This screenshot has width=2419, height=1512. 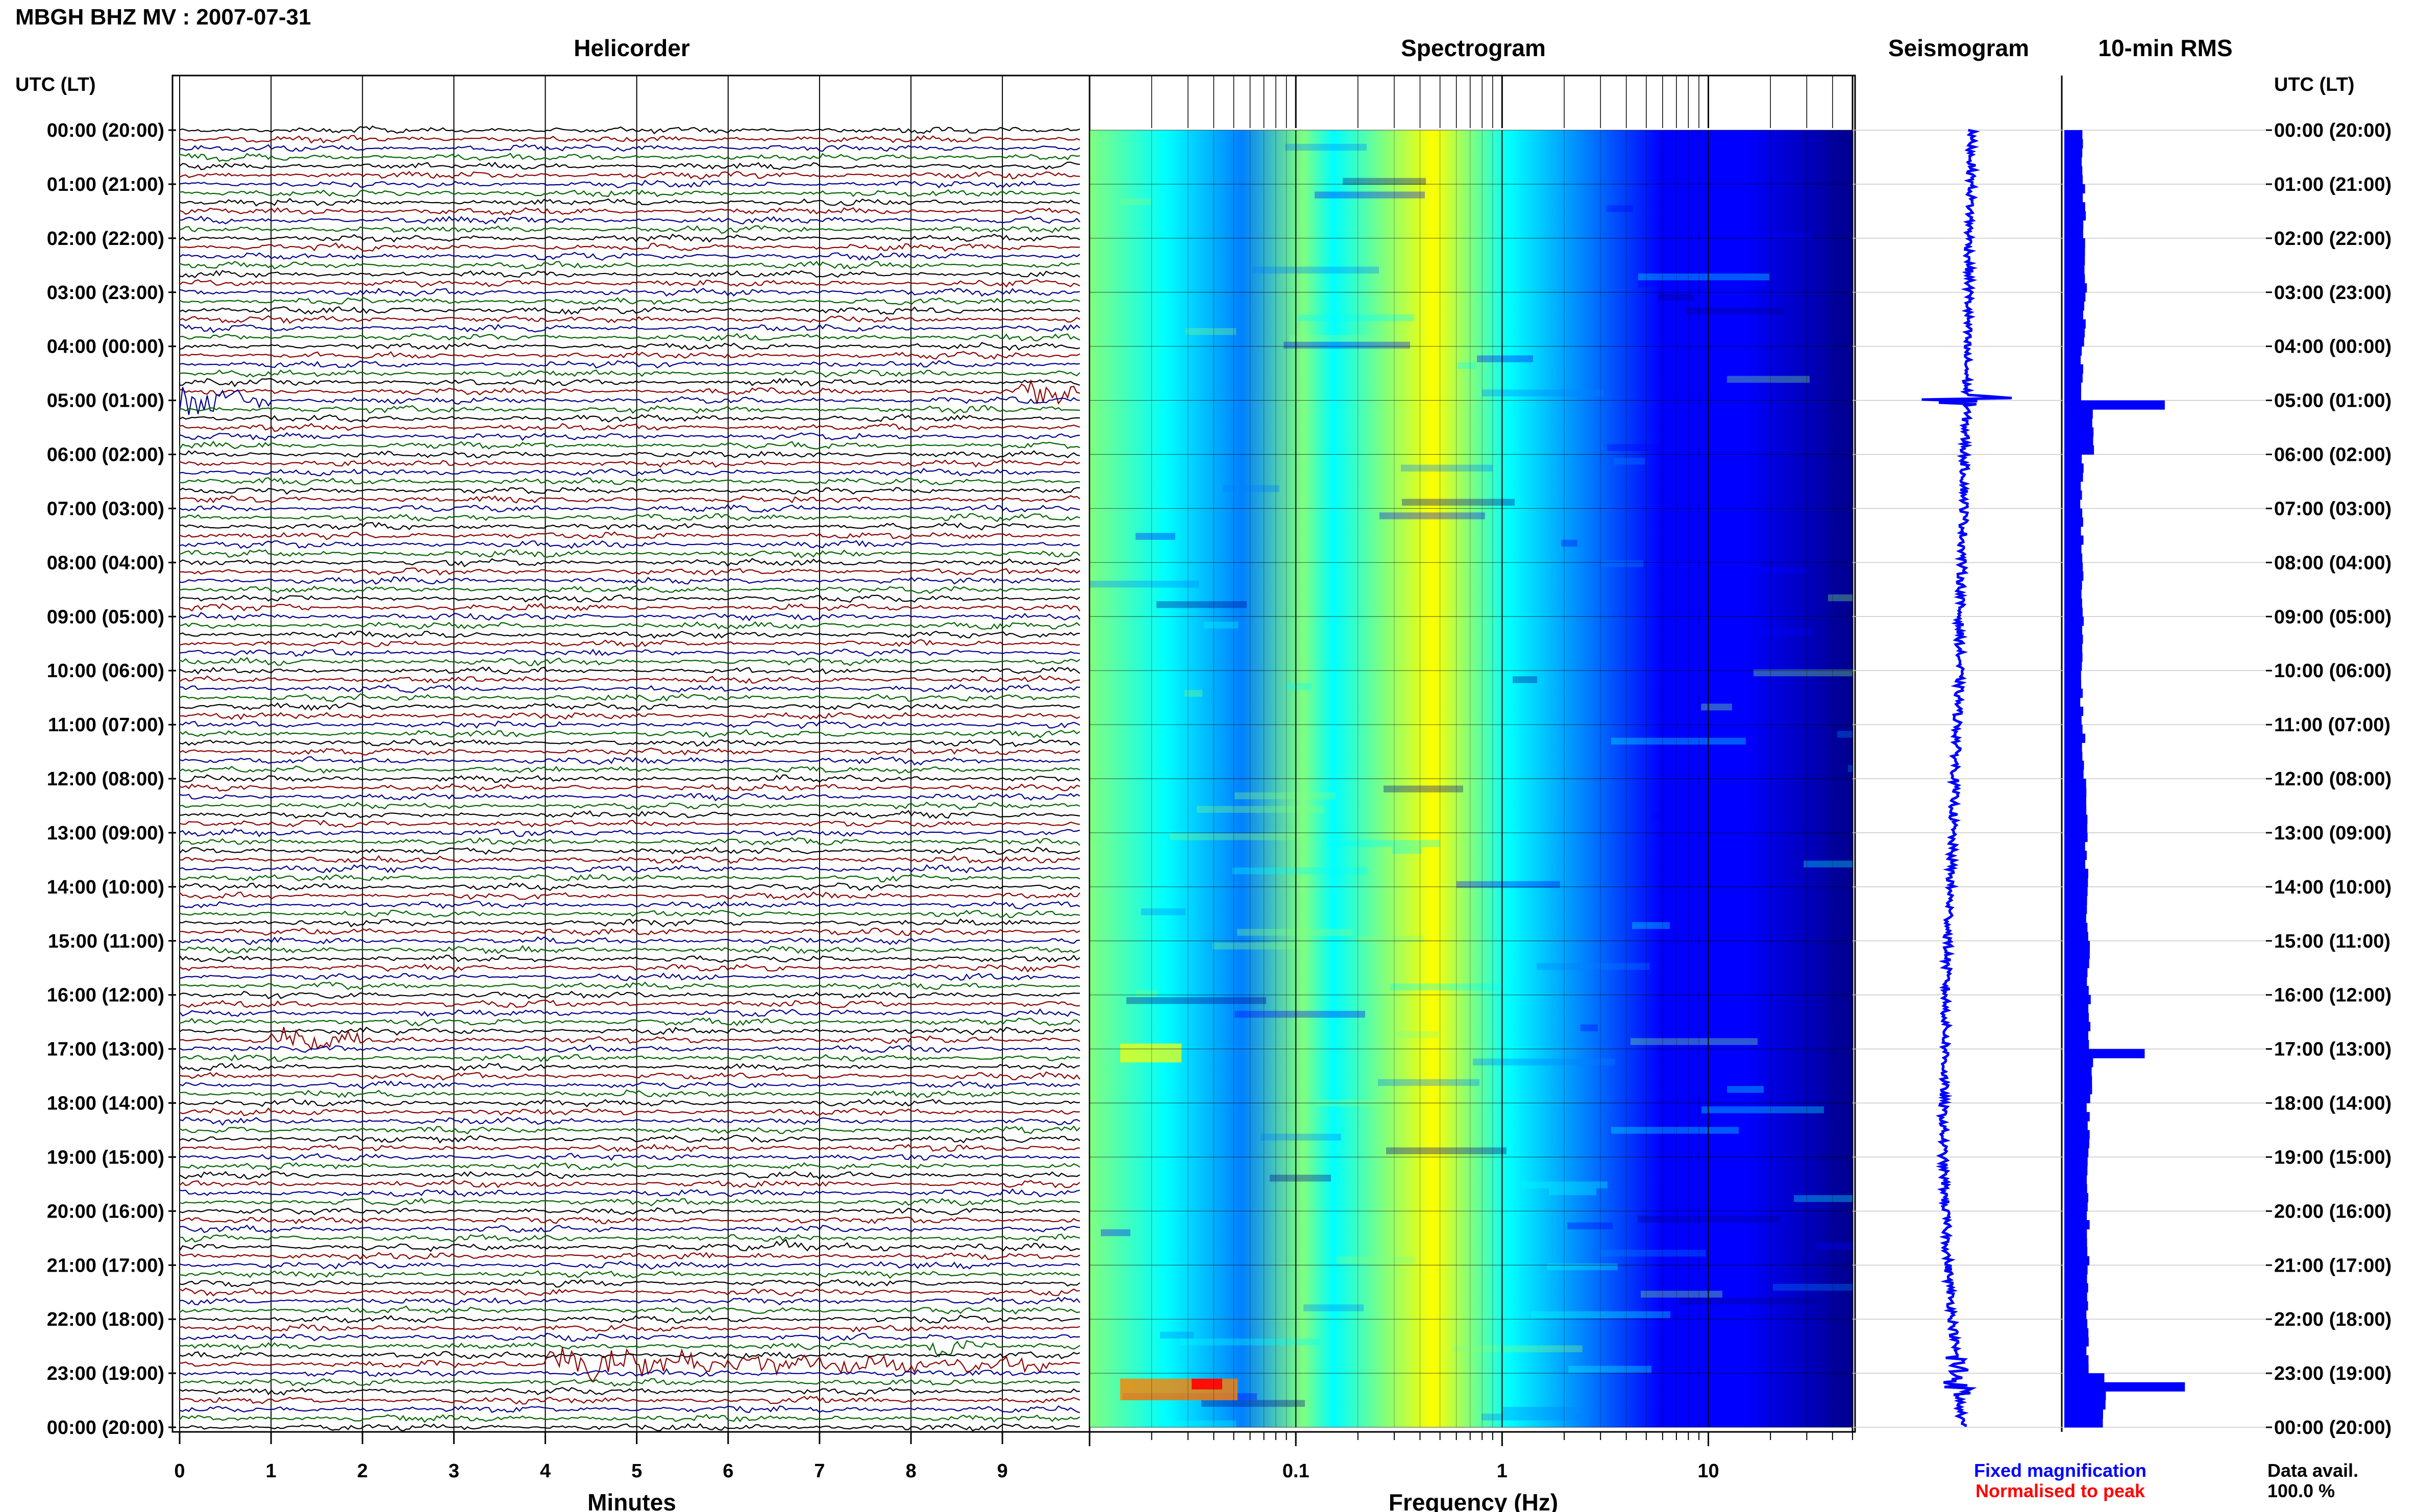 I want to click on time-label-right: 03:00 (23:00), so click(x=2332, y=293).